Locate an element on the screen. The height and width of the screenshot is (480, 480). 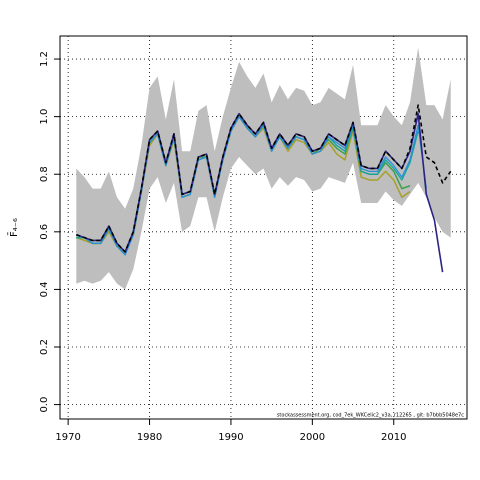
y-tick-label: 1.0 is located at coordinates (44, 117).